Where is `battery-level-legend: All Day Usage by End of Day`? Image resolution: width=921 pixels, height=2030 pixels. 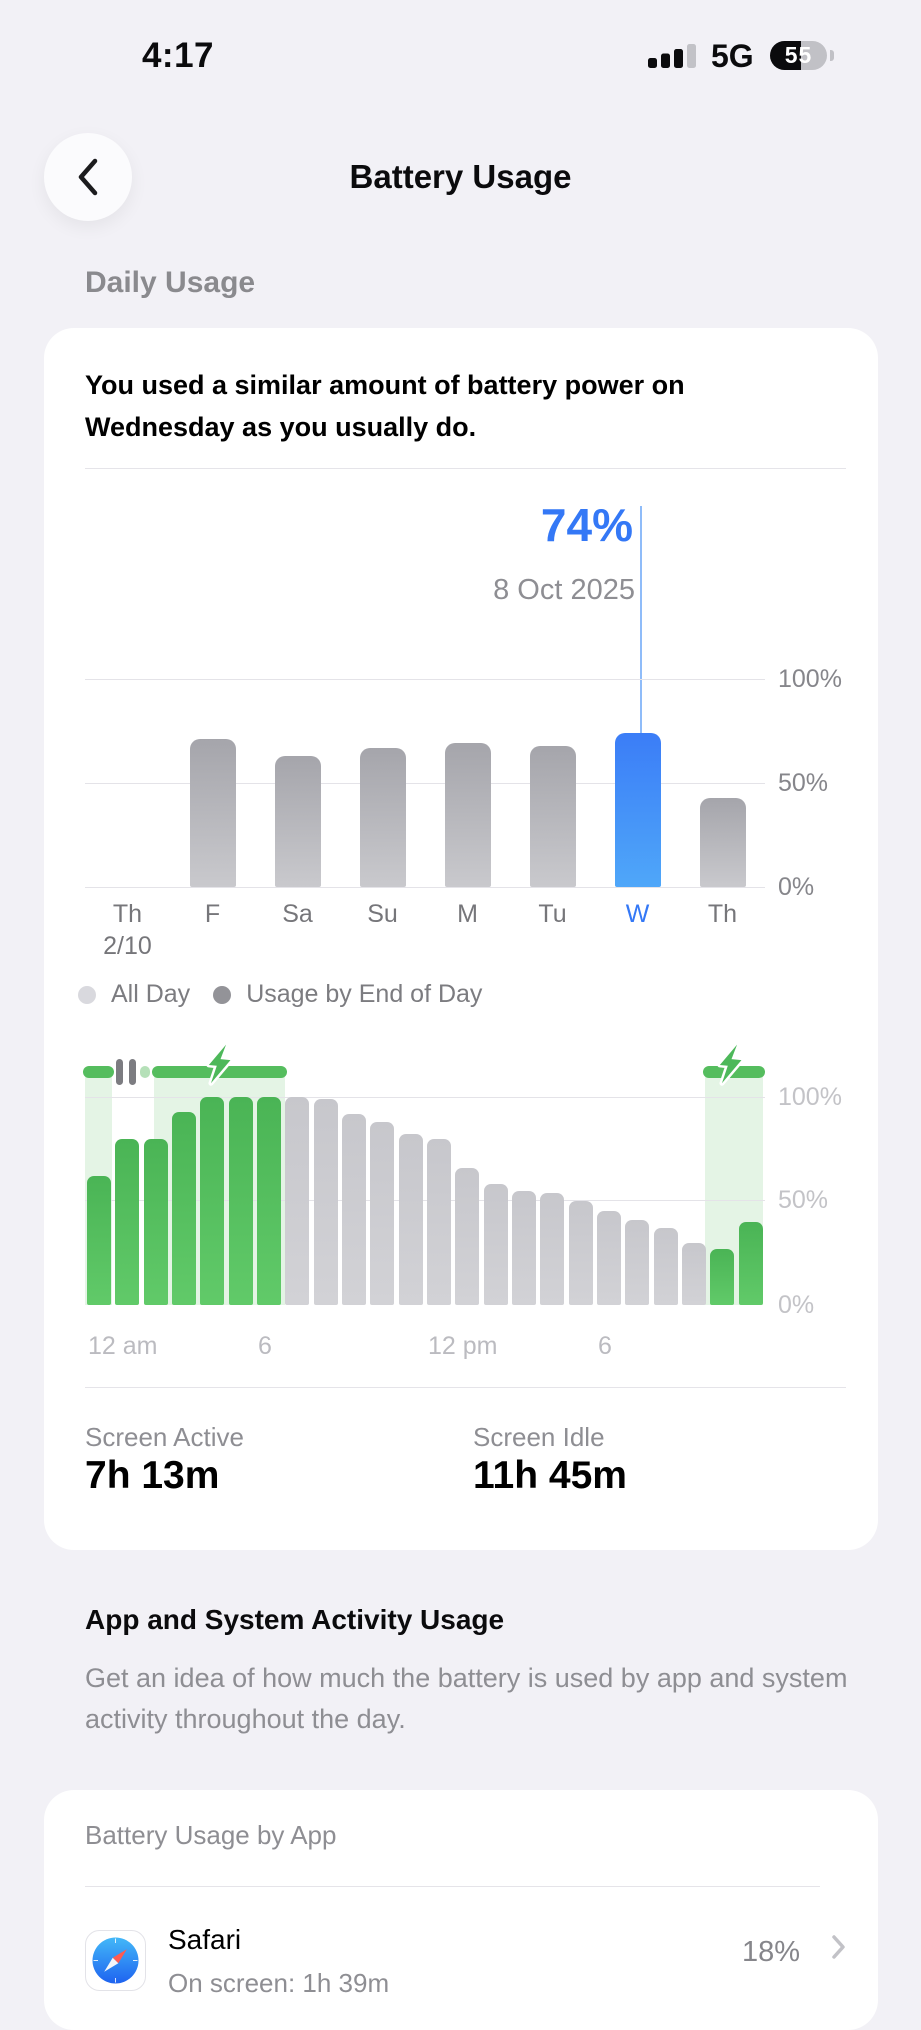
battery-level-legend: All Day Usage by End of Day is located at coordinates (280, 994).